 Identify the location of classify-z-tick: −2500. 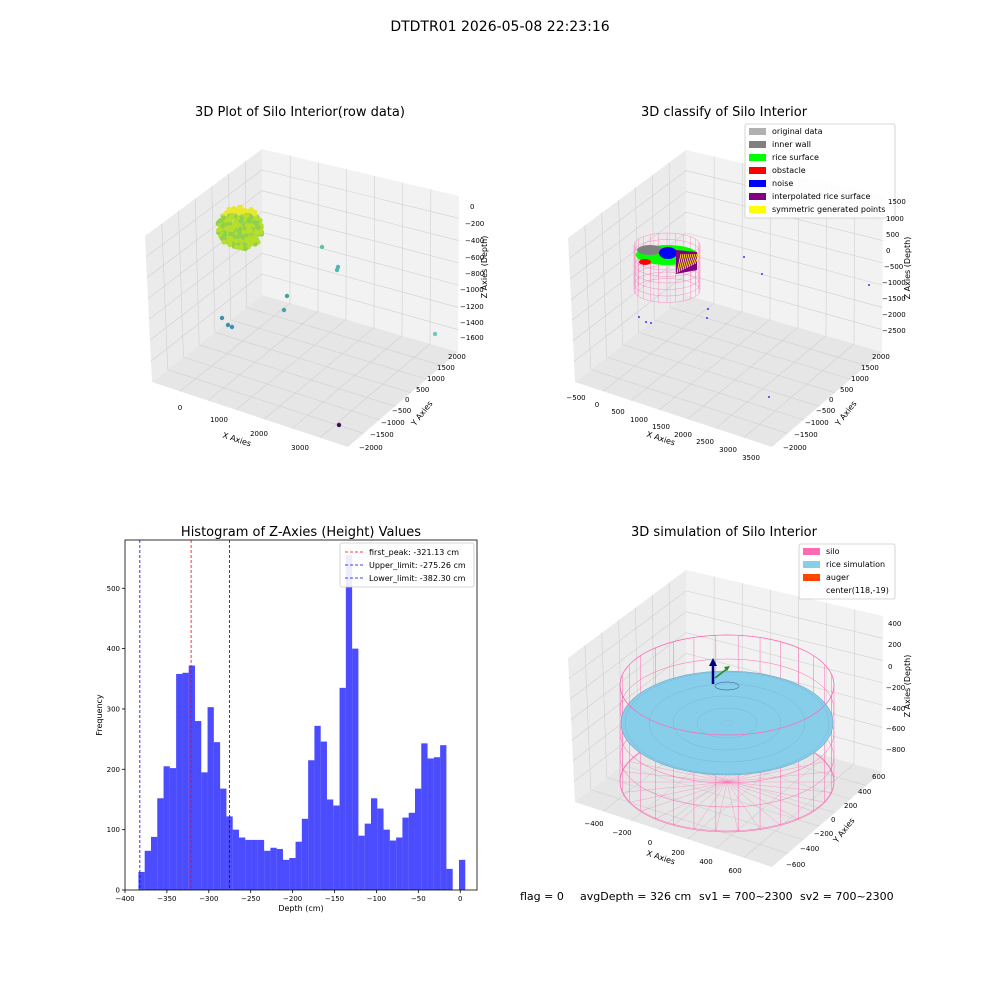
(894, 331).